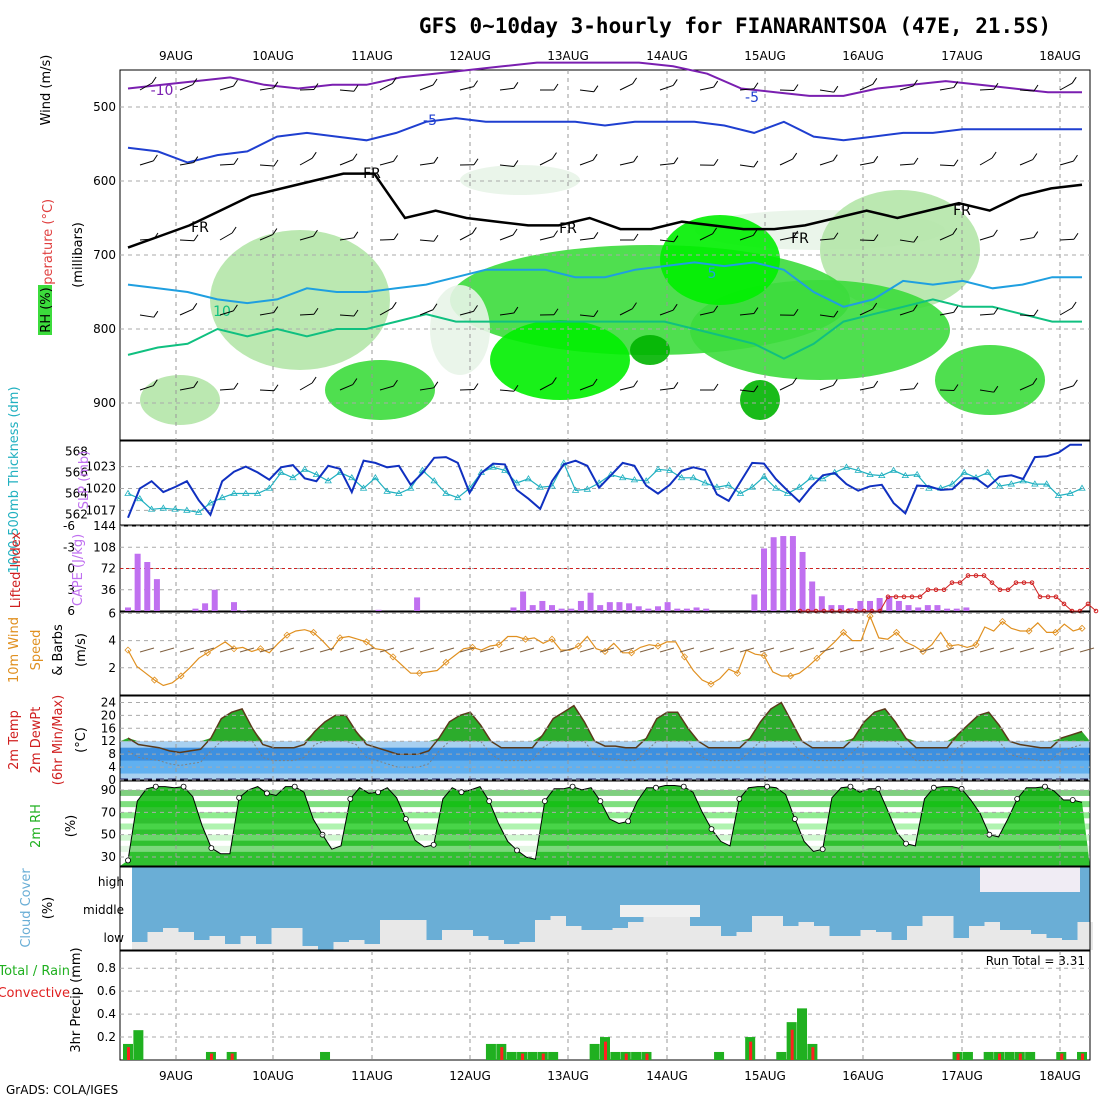  What do you see at coordinates (605, 487) in the screenshot?
I see `thickness-line` at bounding box center [605, 487].